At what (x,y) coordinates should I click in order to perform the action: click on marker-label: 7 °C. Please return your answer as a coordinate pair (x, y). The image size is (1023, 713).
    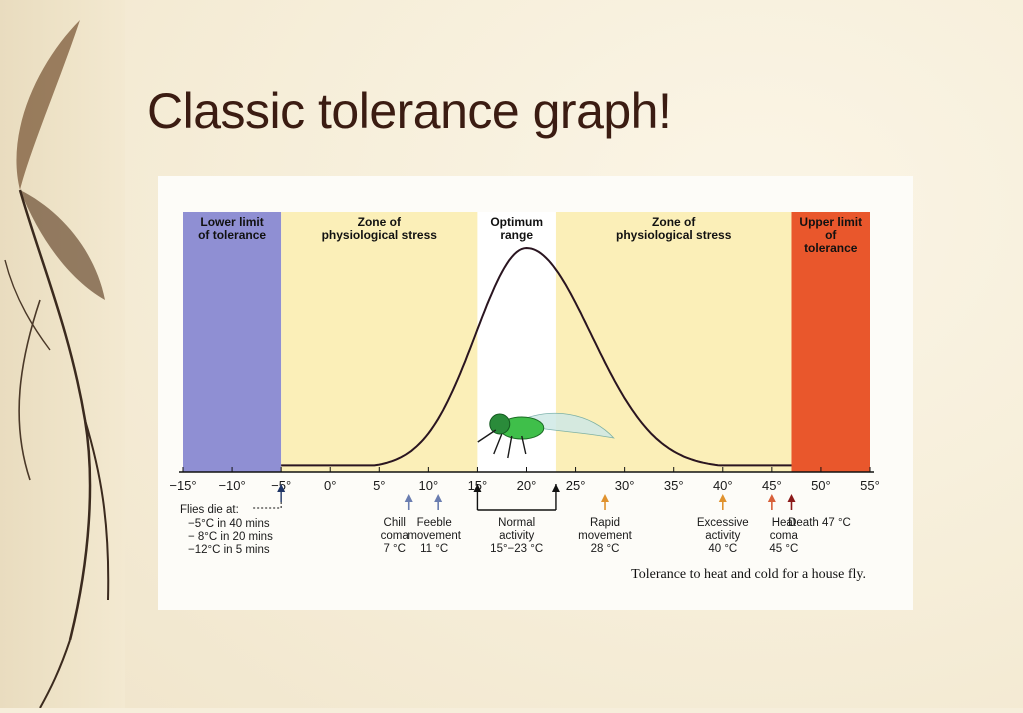
    Looking at the image, I should click on (394, 549).